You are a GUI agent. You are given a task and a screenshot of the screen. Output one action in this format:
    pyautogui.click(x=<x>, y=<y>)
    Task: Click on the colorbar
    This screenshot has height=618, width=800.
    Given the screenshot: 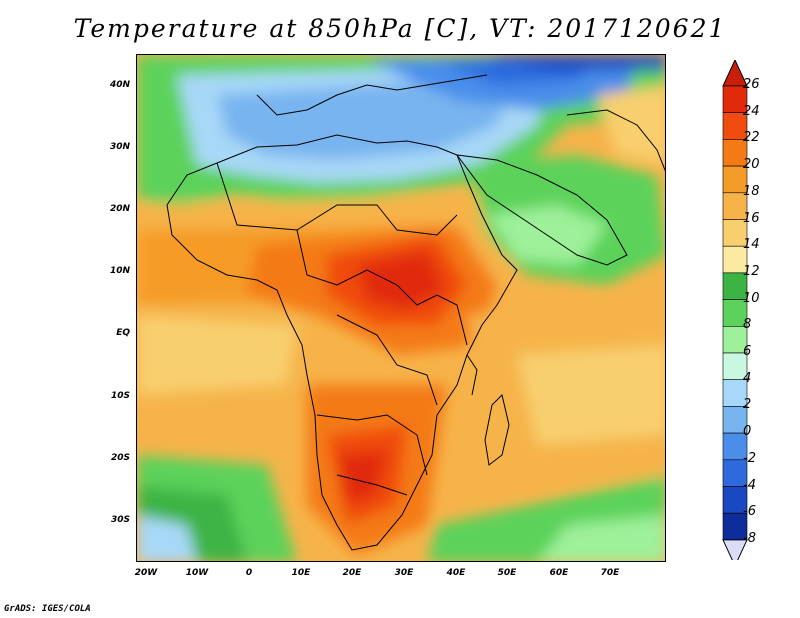 What is the action you would take?
    pyautogui.click(x=735, y=310)
    